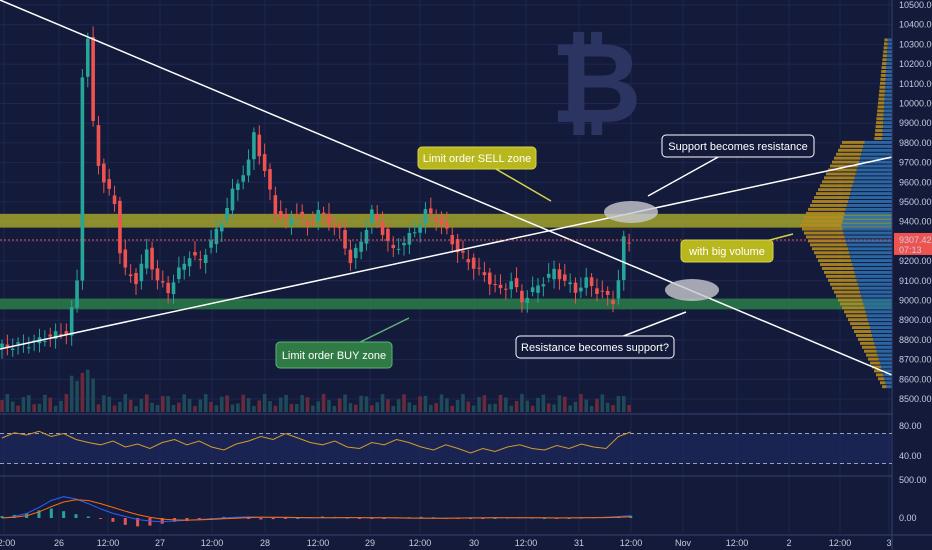  I want to click on resistance-callout-text: Resistance becomes support?, so click(595, 348).